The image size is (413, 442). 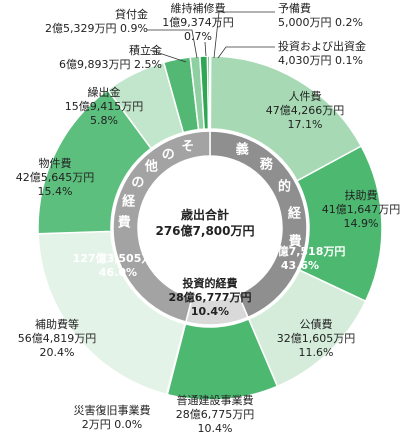 What do you see at coordinates (205, 231) in the screenshot?
I see `center-amount: 276億7,800万円` at bounding box center [205, 231].